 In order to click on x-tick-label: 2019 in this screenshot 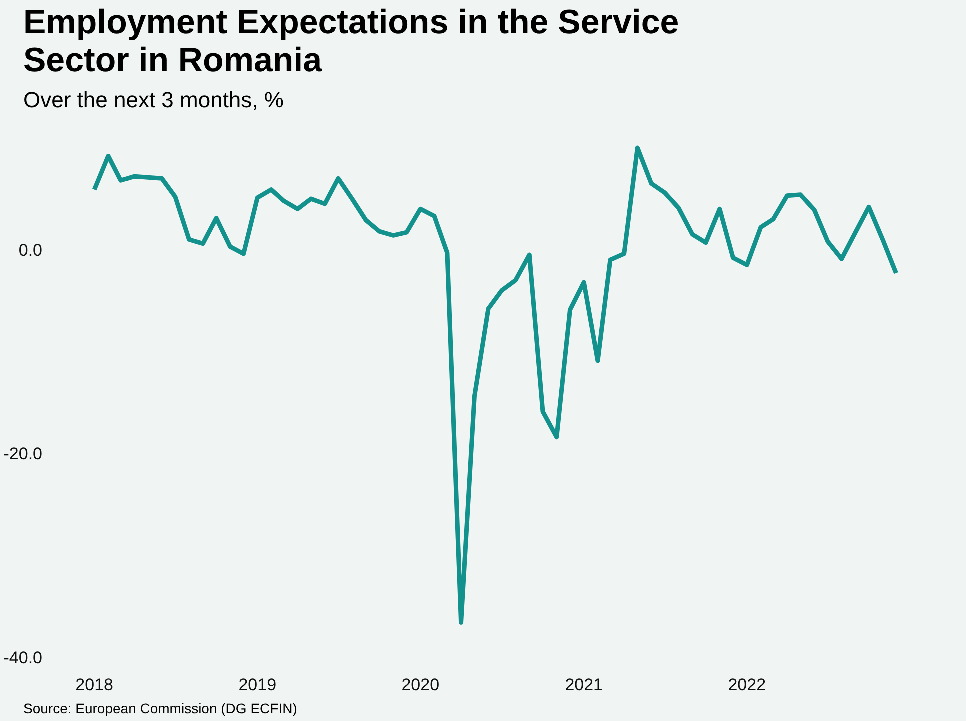, I will do `click(257, 685)`.